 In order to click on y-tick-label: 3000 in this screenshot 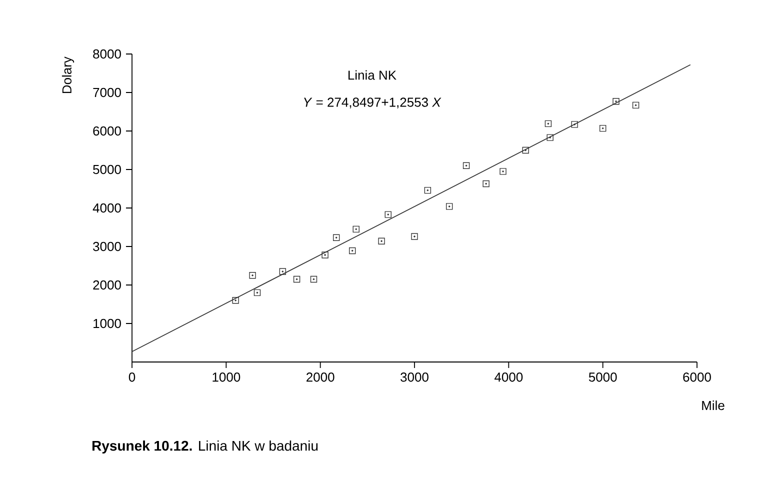, I will do `click(107, 247)`.